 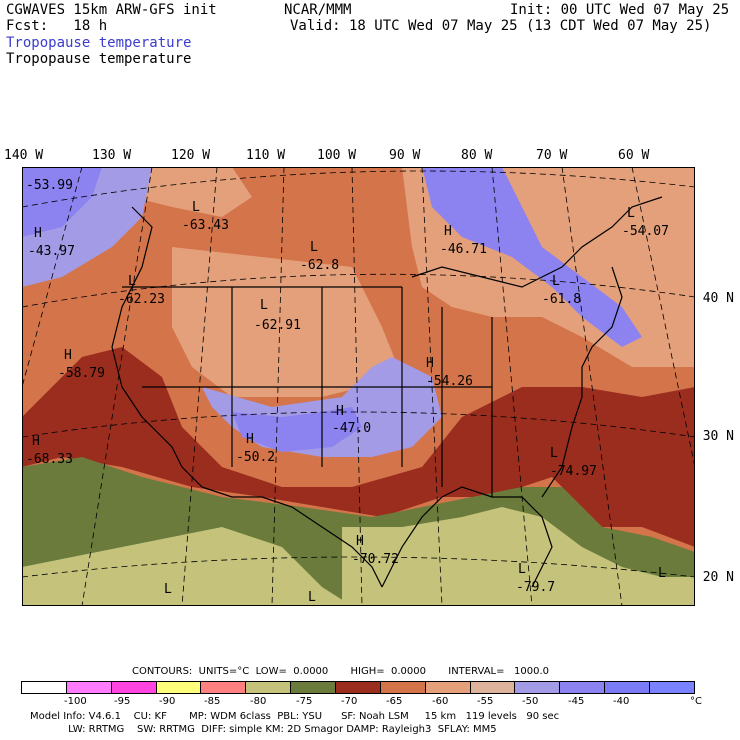 What do you see at coordinates (132, 281) in the screenshot?
I see `map-mark-7: L` at bounding box center [132, 281].